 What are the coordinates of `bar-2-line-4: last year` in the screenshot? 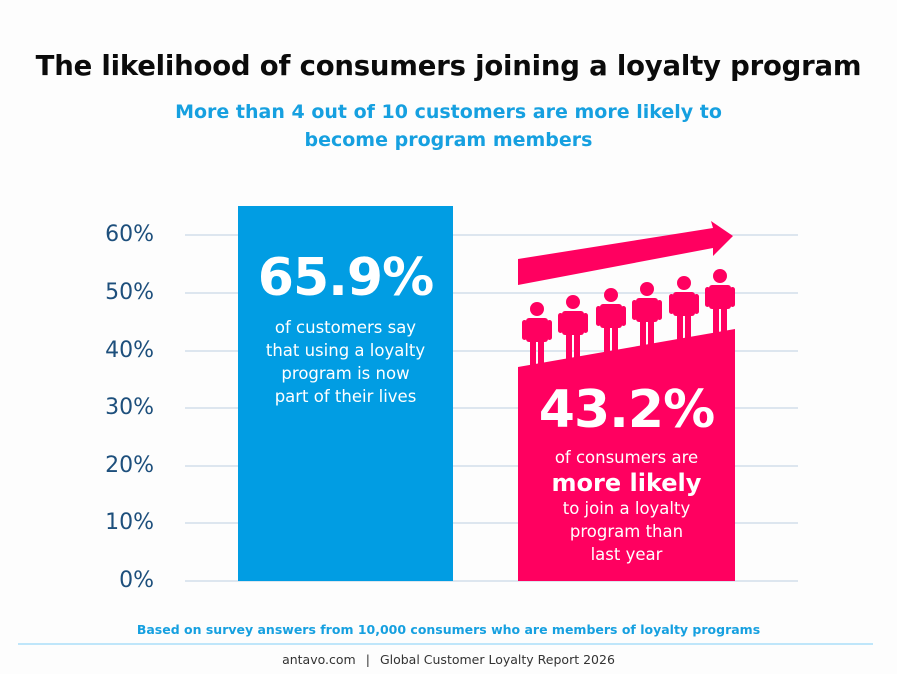 It's located at (626, 554).